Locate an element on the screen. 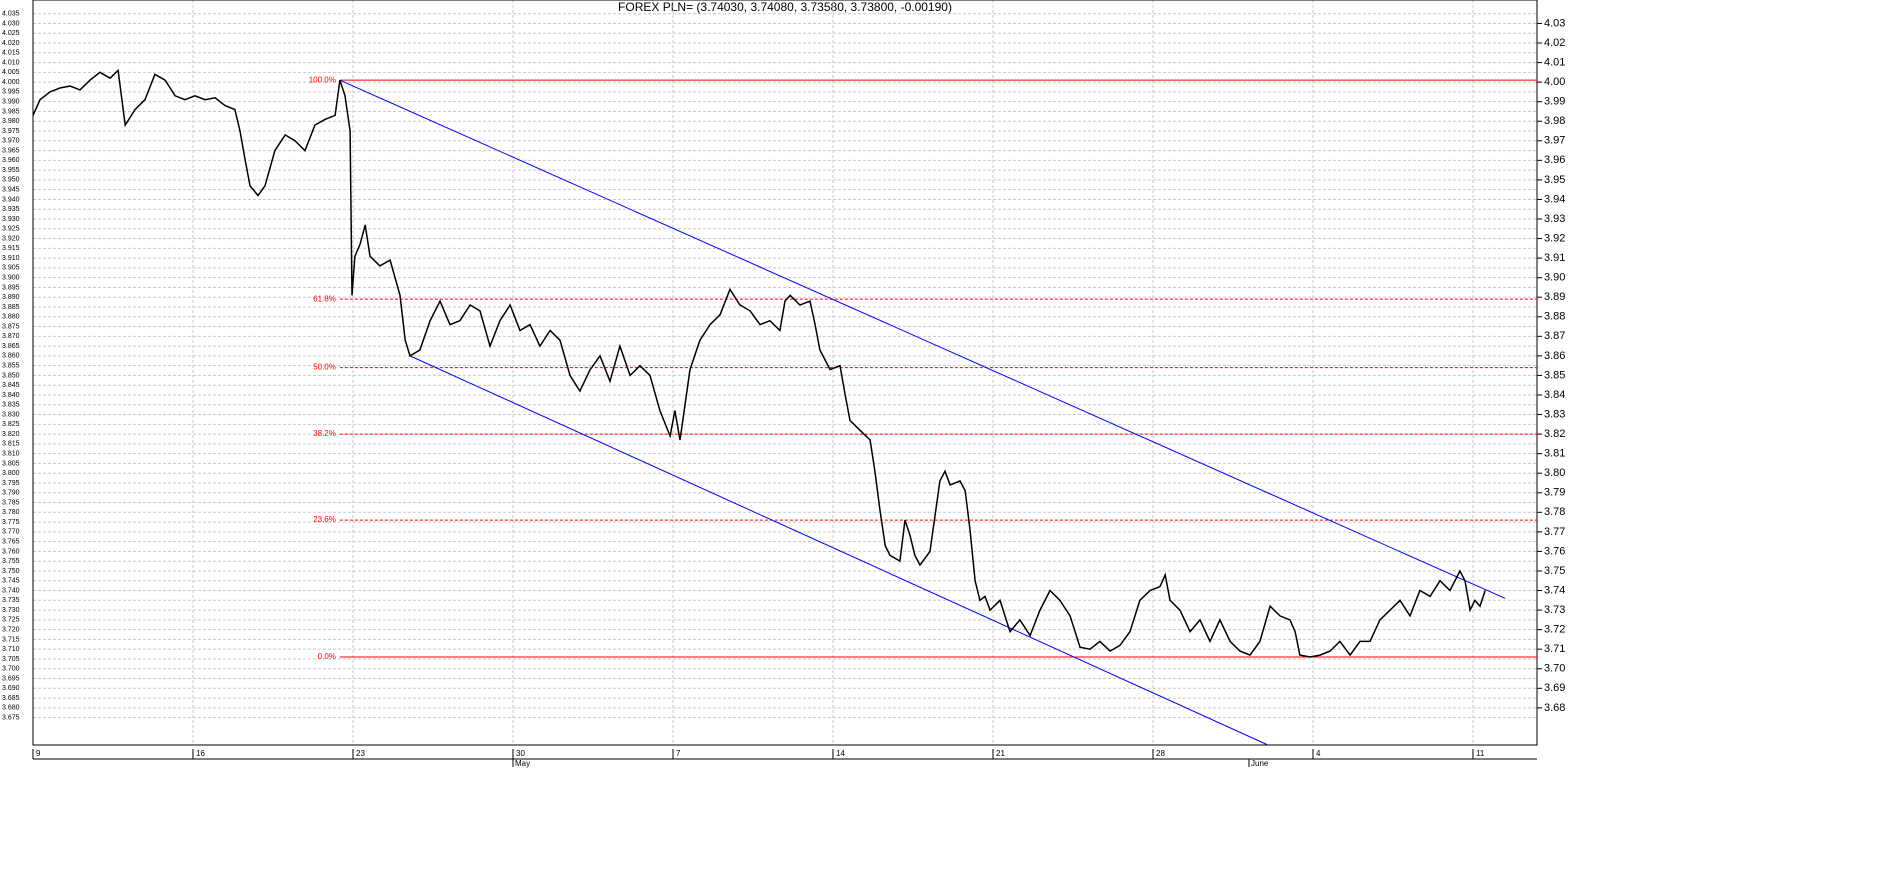 The width and height of the screenshot is (1883, 889). y-tick-label: 3.750 is located at coordinates (11, 571).